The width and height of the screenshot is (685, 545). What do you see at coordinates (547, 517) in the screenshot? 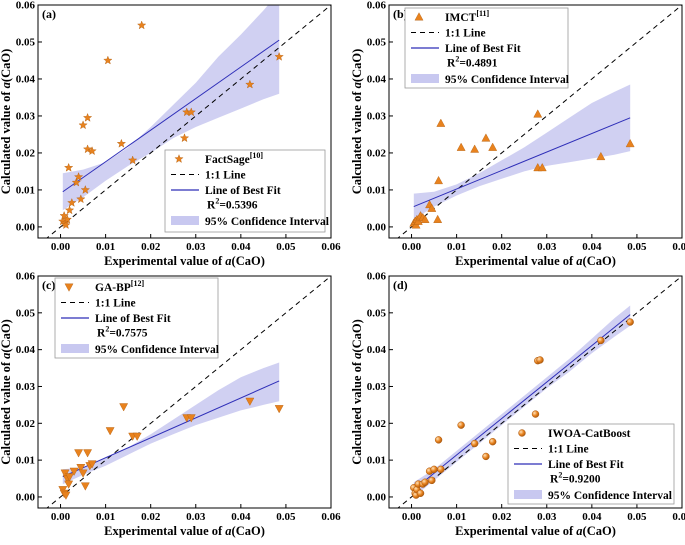
I see `x-tick-label: 0.03` at bounding box center [547, 517].